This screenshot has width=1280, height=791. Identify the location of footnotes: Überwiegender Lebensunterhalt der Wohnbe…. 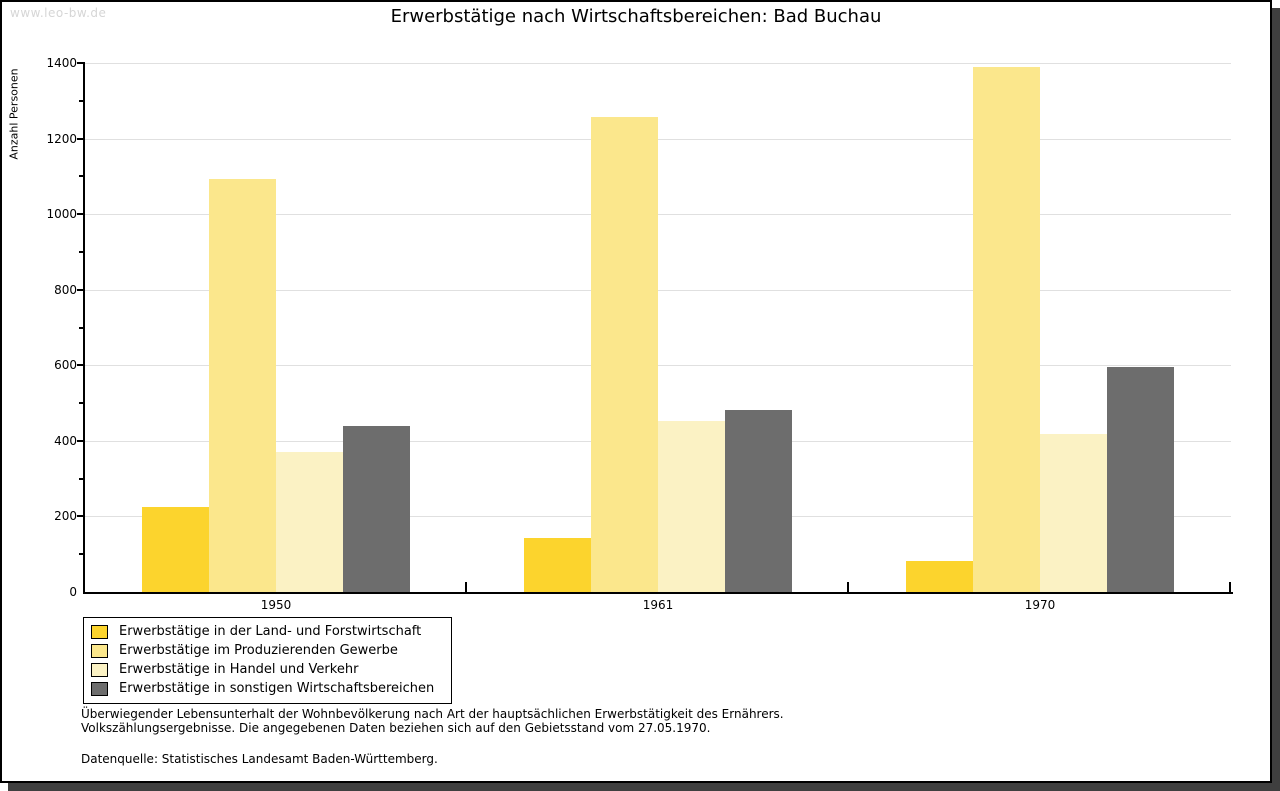
(432, 736).